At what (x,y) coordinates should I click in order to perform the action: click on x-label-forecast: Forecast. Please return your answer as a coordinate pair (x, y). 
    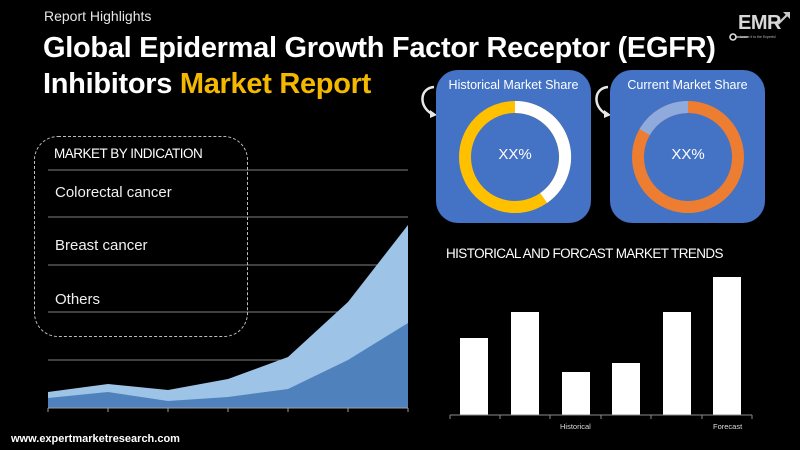
    Looking at the image, I should click on (728, 426).